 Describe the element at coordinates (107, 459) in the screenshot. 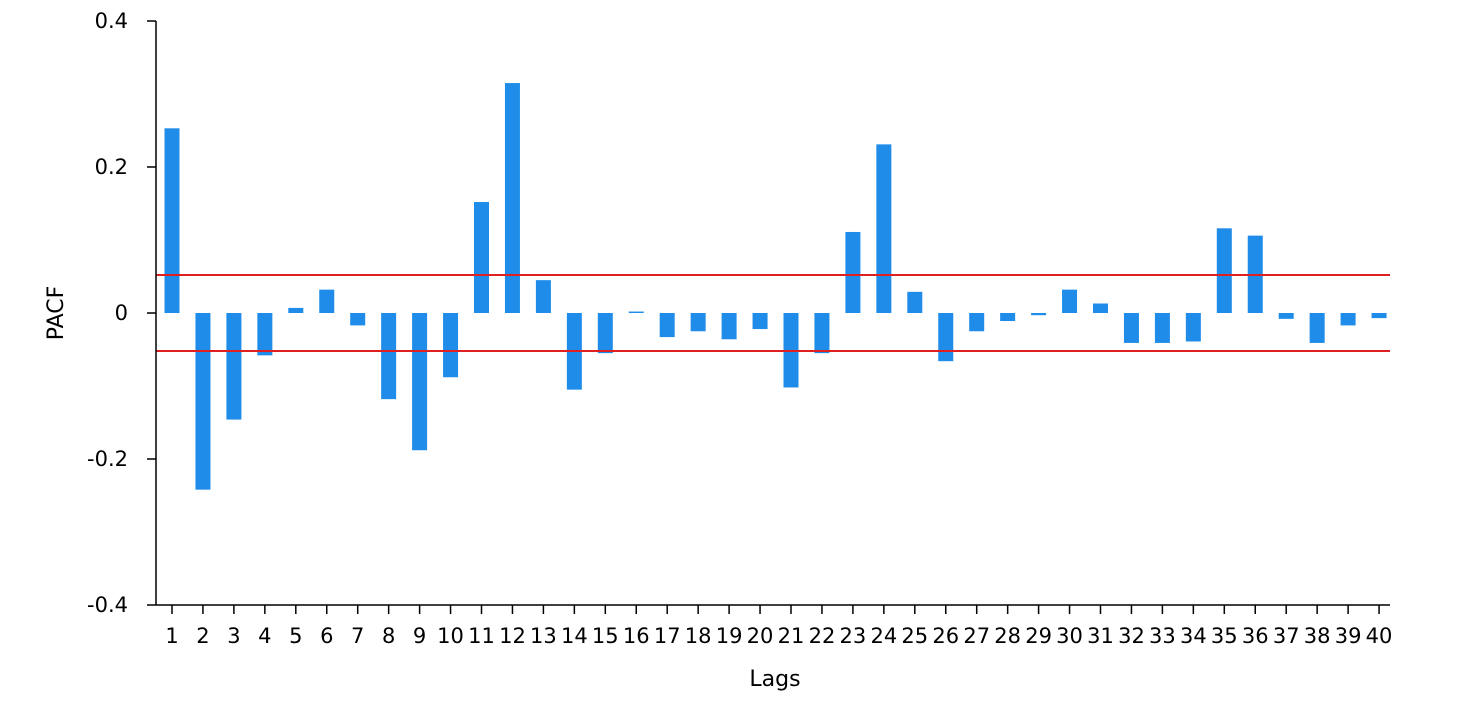

I see `y-tick-label: -0.2` at that location.